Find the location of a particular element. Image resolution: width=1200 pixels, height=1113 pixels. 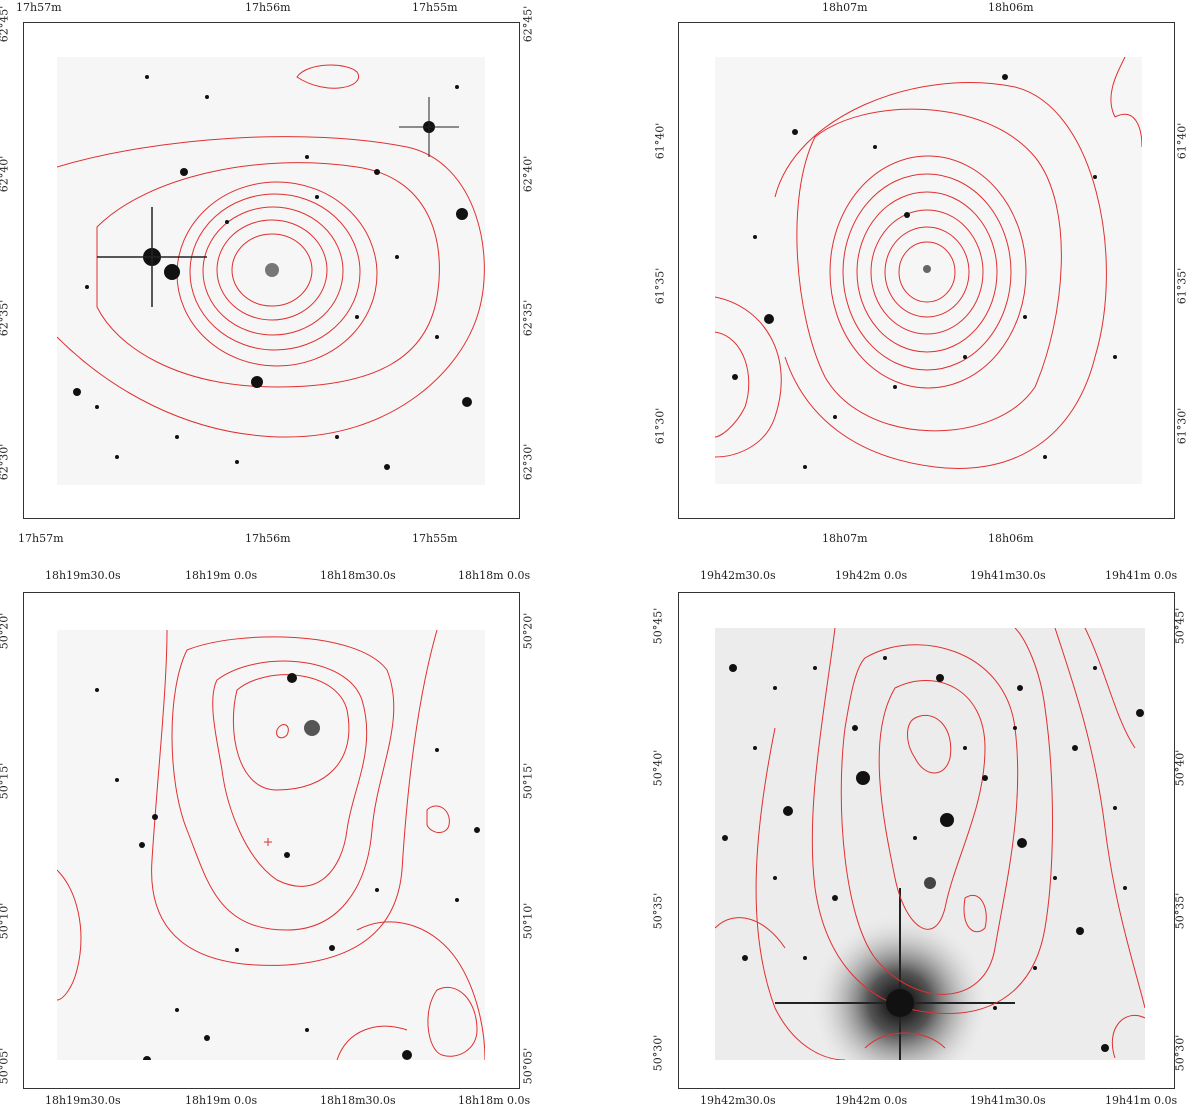

ra-top-label: 17h56m is located at coordinates (268, 8).